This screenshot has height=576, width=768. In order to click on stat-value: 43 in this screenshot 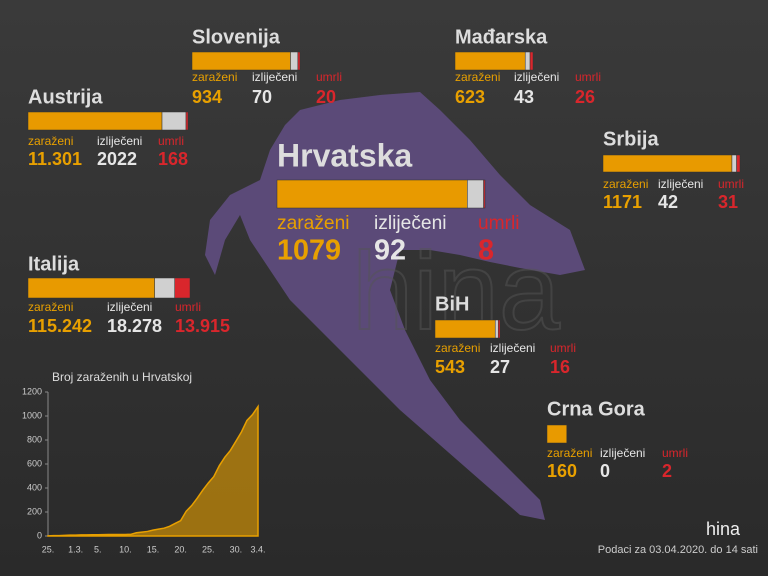, I will do `click(524, 97)`.